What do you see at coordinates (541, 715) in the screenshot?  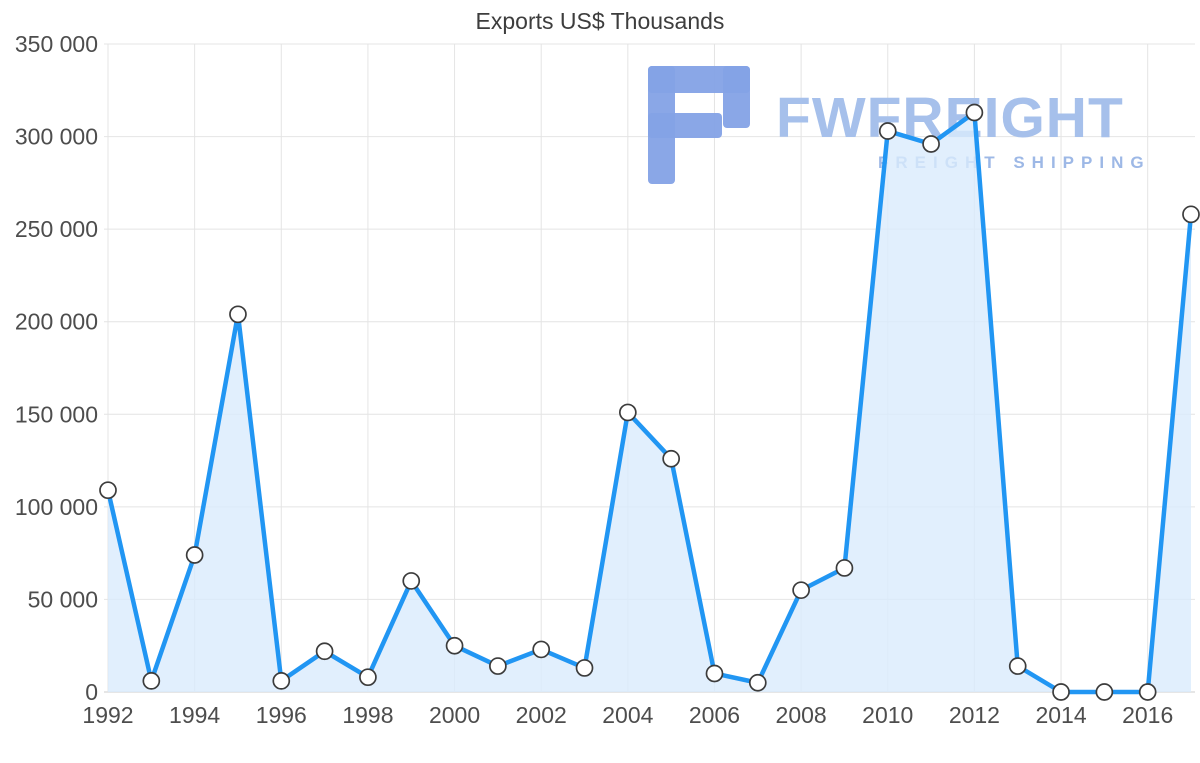 I see `svg-text: 2002` at bounding box center [541, 715].